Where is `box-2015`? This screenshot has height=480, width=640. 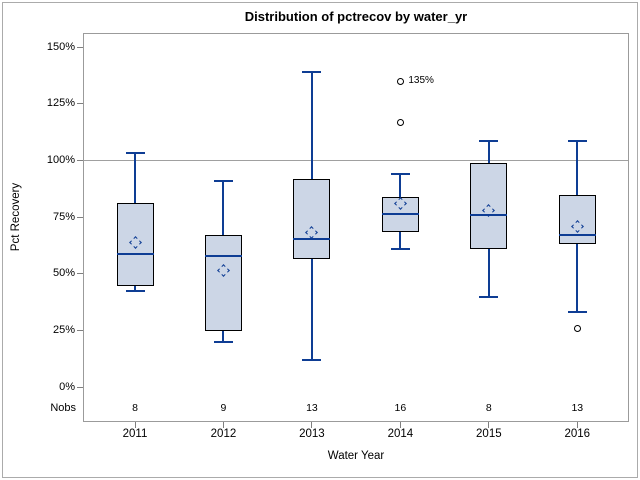
box-2015 is located at coordinates (489, 206).